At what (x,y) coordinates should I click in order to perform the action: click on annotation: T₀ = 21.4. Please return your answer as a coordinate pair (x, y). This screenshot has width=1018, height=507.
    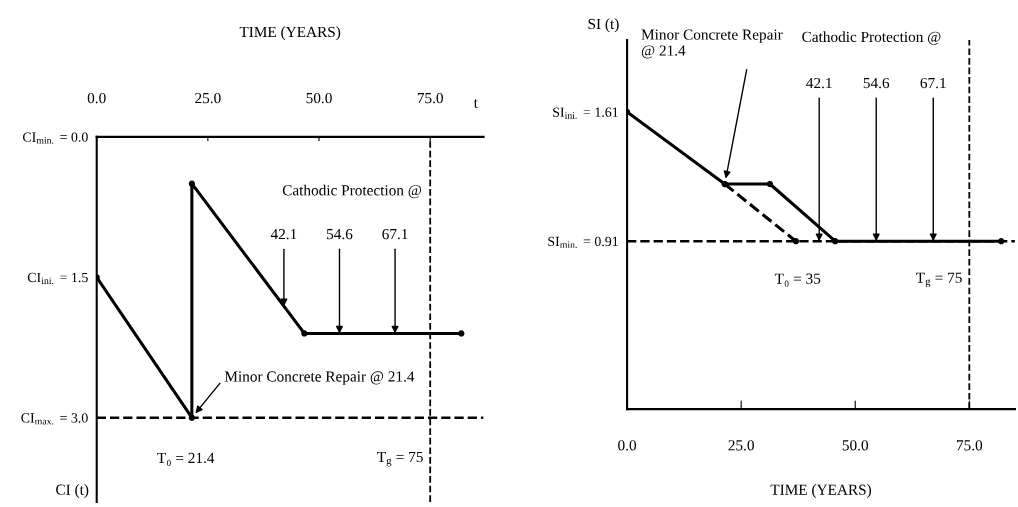
    Looking at the image, I should click on (186, 459).